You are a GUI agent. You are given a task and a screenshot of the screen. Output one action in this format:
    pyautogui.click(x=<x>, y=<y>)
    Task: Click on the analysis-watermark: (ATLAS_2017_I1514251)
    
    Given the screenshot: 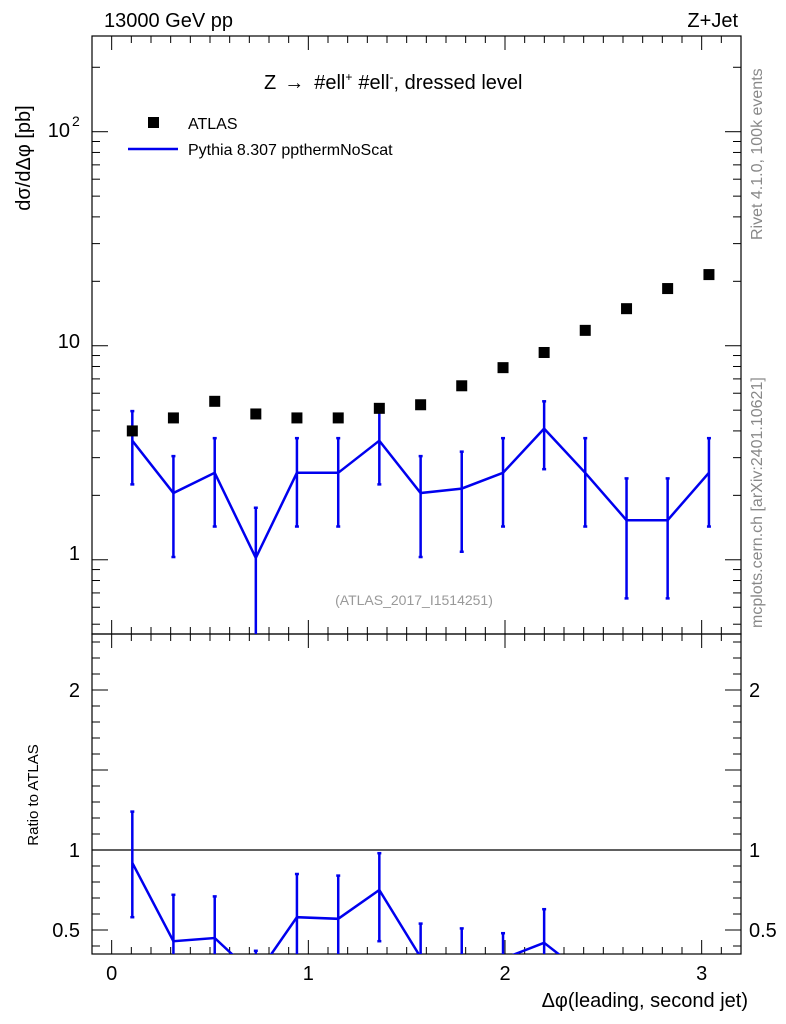 What is the action you would take?
    pyautogui.click(x=414, y=600)
    